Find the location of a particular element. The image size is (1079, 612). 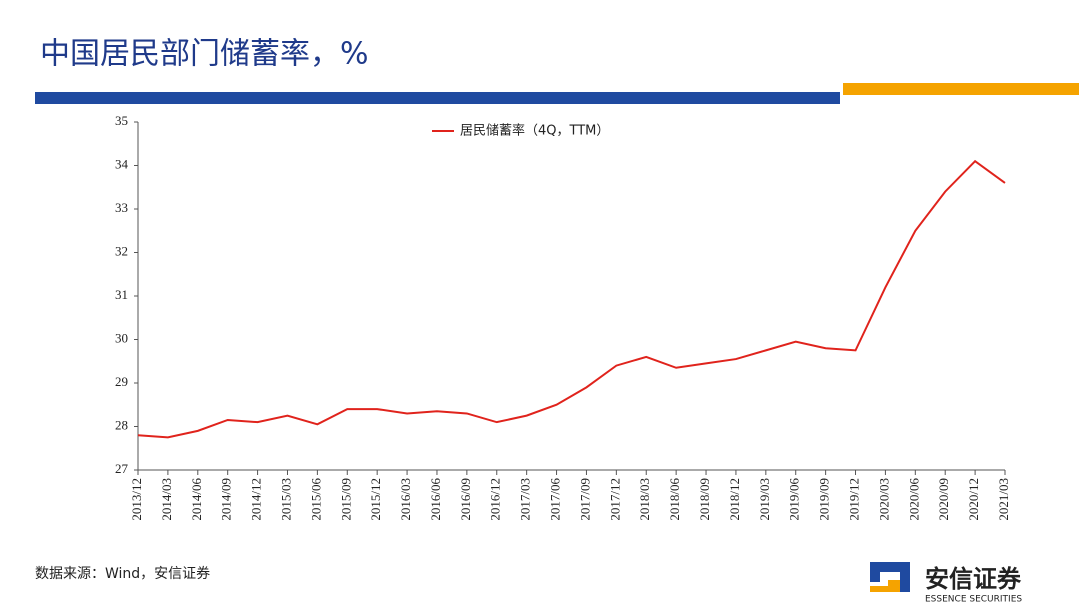

x-tick-label: 2018/06 is located at coordinates (674, 499).